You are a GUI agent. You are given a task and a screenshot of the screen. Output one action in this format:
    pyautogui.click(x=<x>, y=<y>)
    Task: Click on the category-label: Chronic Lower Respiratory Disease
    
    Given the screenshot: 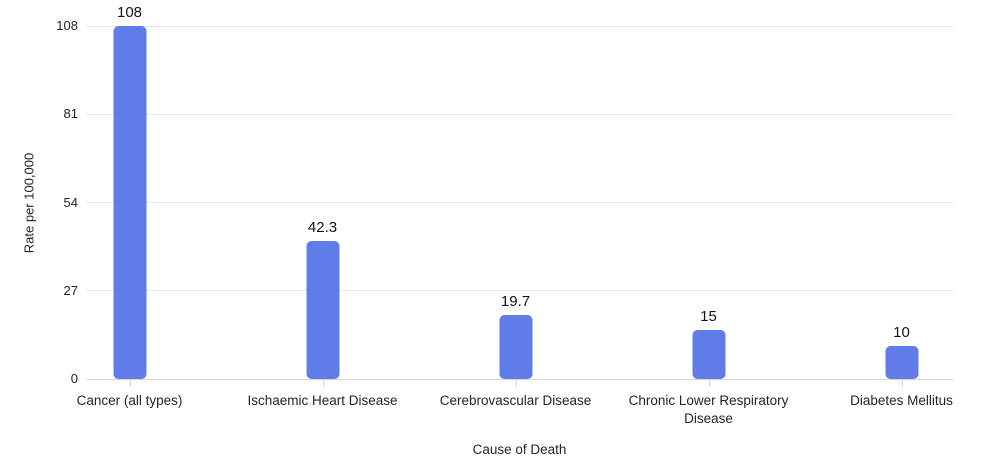 What is the action you would take?
    pyautogui.click(x=708, y=409)
    